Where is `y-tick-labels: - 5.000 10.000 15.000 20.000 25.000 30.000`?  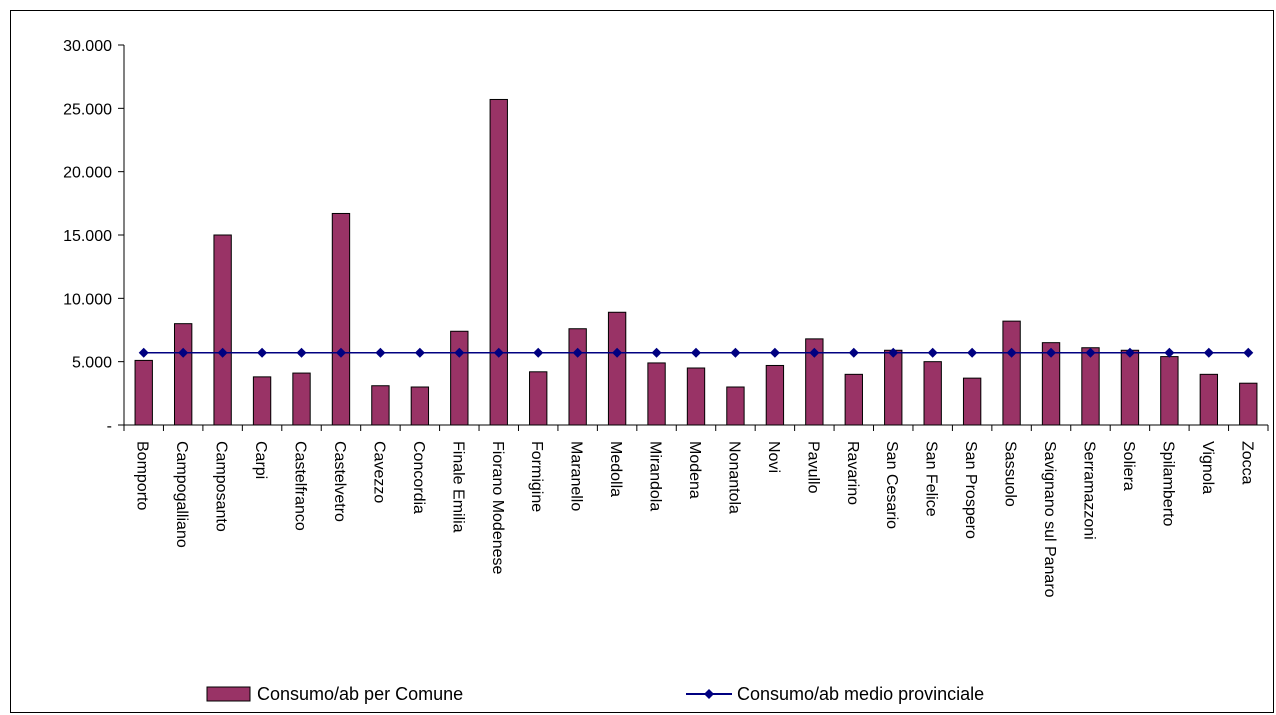 y-tick-labels: - 5.000 10.000 15.000 20.000 25.000 30.000 is located at coordinates (87, 236).